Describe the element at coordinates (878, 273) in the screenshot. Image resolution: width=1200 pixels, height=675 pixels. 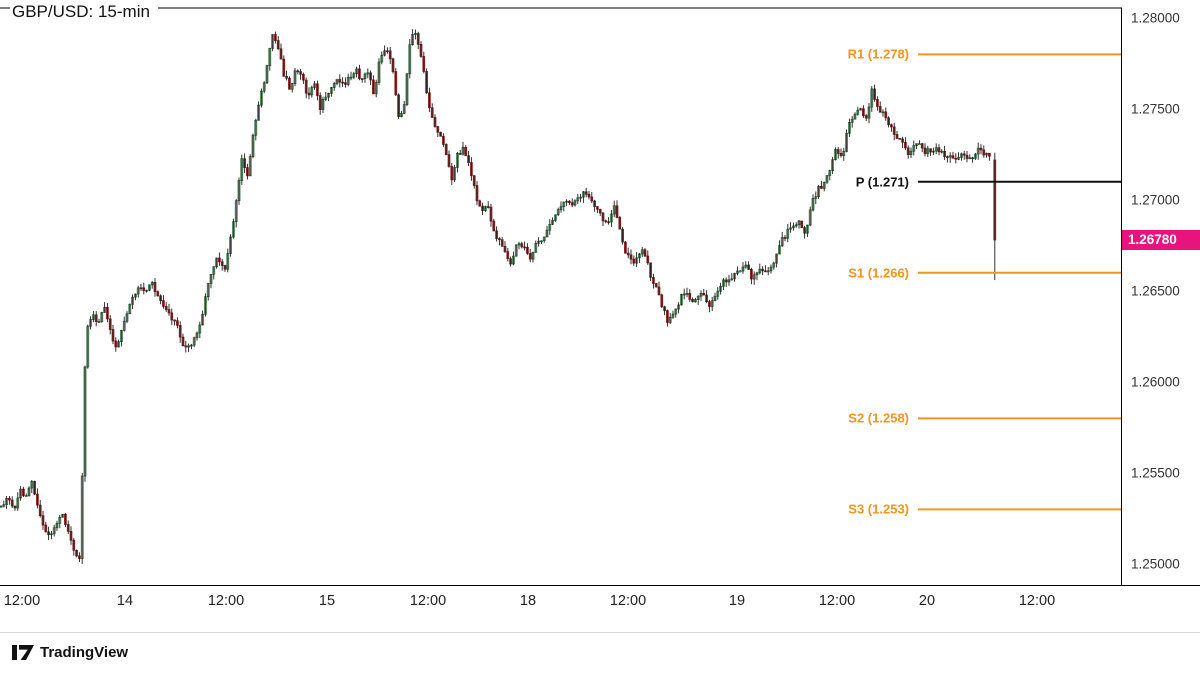
I see `pivot-label-S1: S1 (1.266)` at that location.